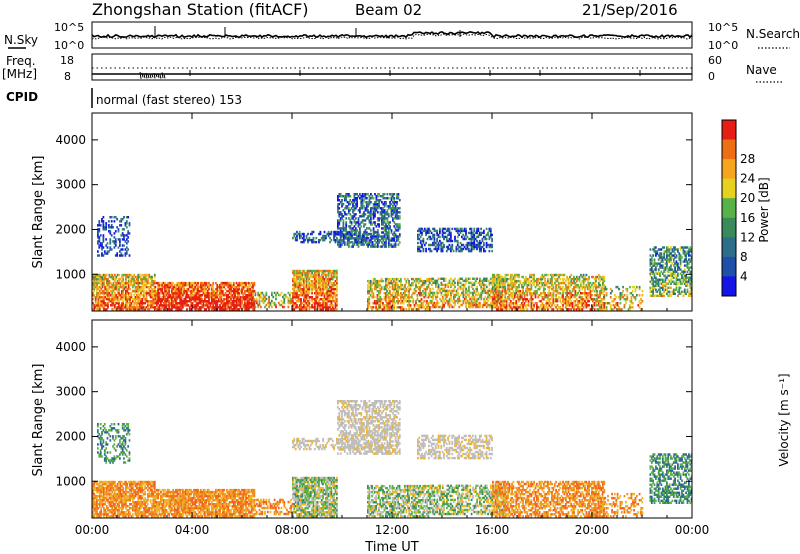 This screenshot has height=554, width=800. What do you see at coordinates (392, 73) in the screenshot?
I see `freq-trace` at bounding box center [392, 73].